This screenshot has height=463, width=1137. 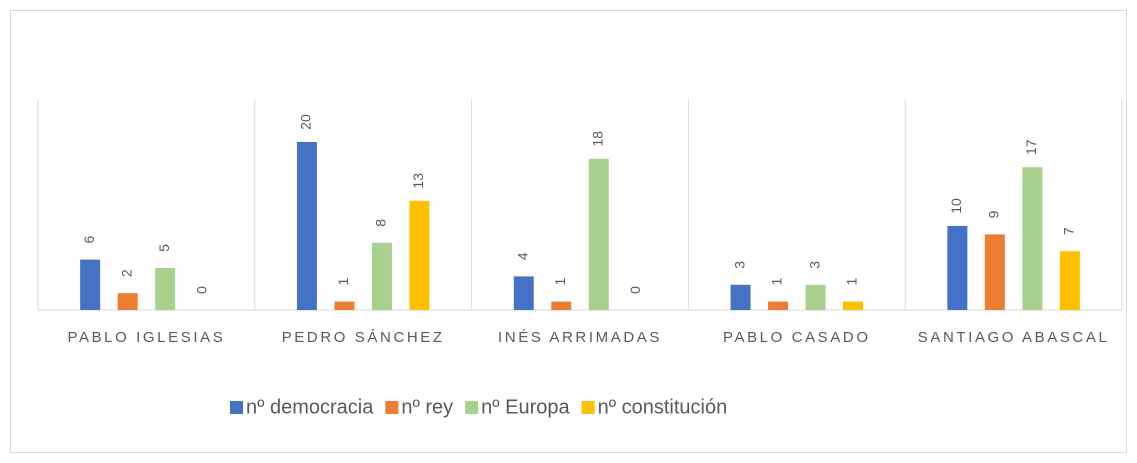 What do you see at coordinates (164, 248) in the screenshot?
I see `data-label: 5` at bounding box center [164, 248].